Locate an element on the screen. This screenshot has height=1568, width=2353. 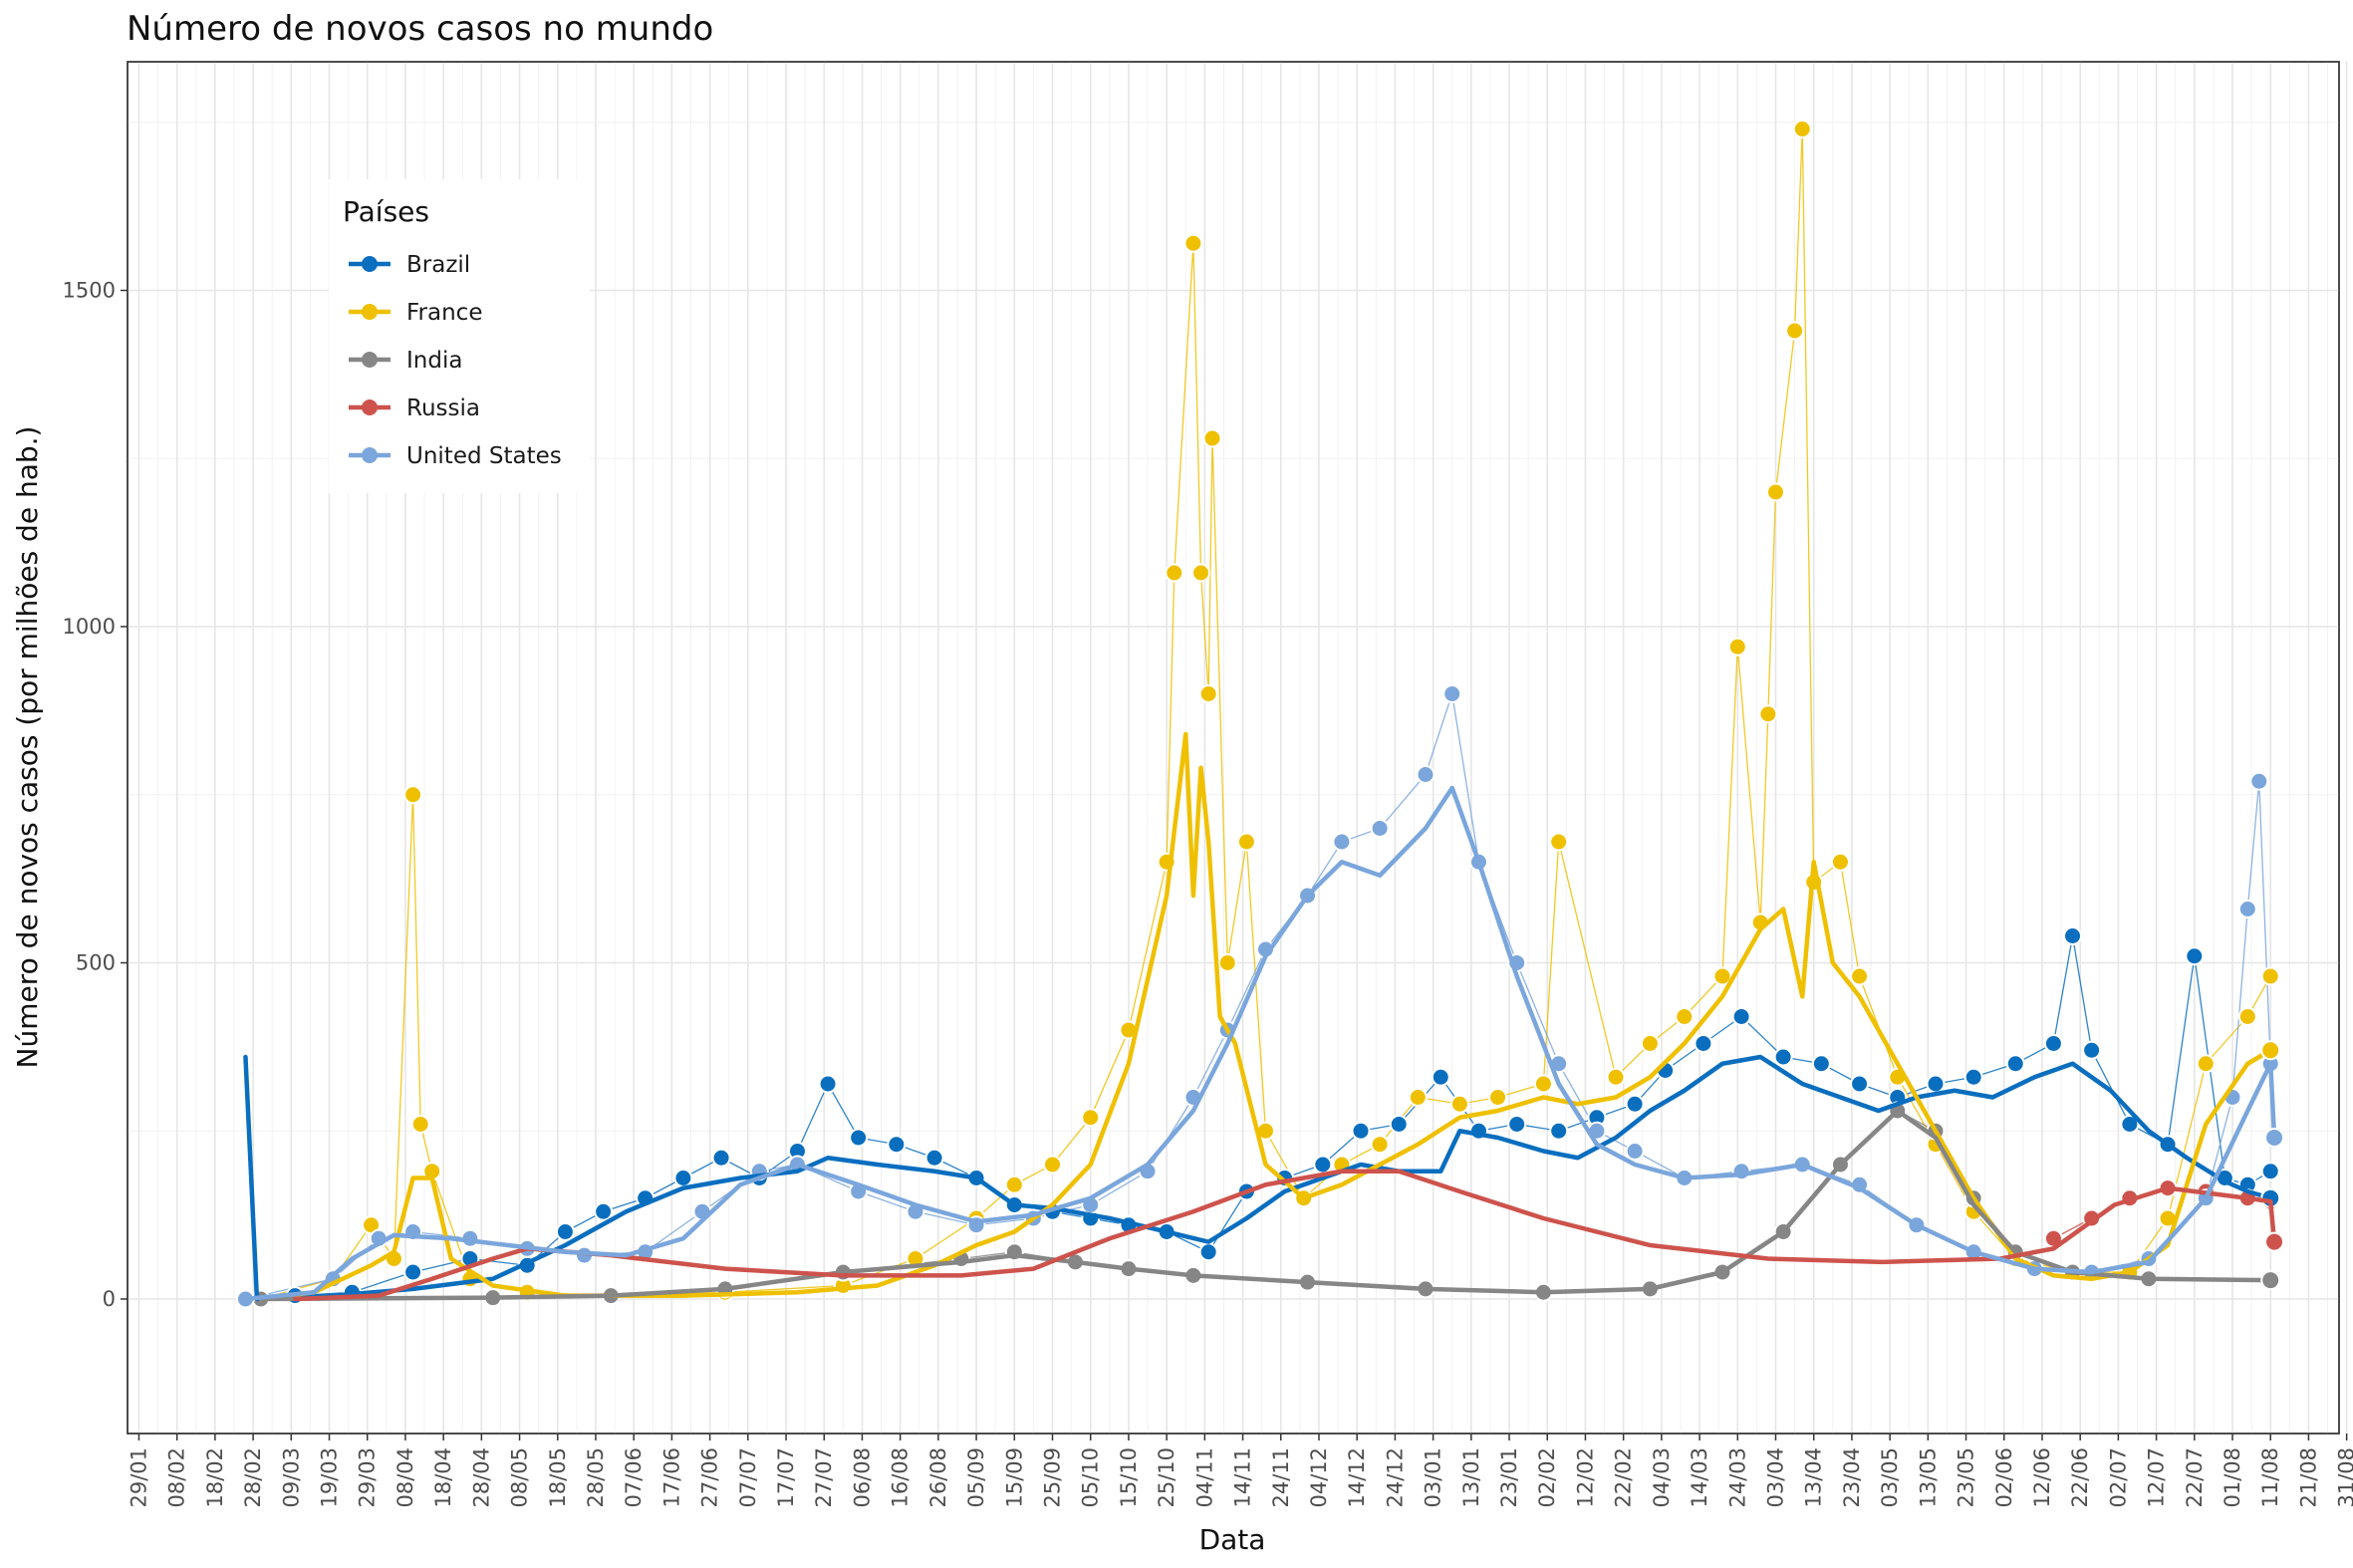
x-tick-label: 13/05 is located at coordinates (1928, 1477).